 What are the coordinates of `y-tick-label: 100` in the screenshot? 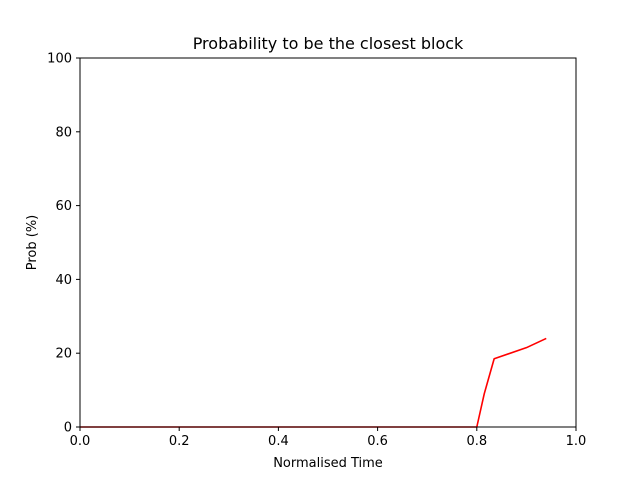 It's located at (59, 59).